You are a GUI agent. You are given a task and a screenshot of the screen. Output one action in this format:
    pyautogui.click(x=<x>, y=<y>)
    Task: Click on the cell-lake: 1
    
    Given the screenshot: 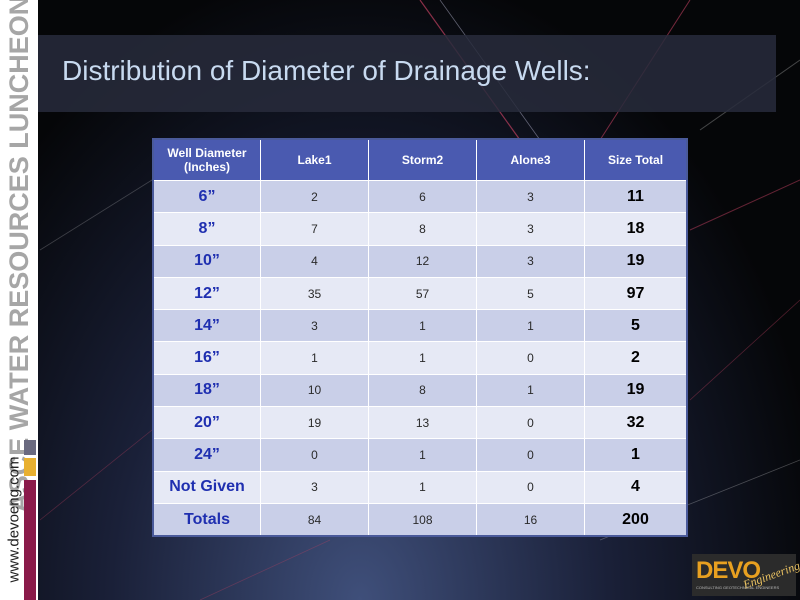 What is the action you would take?
    pyautogui.click(x=314, y=358)
    